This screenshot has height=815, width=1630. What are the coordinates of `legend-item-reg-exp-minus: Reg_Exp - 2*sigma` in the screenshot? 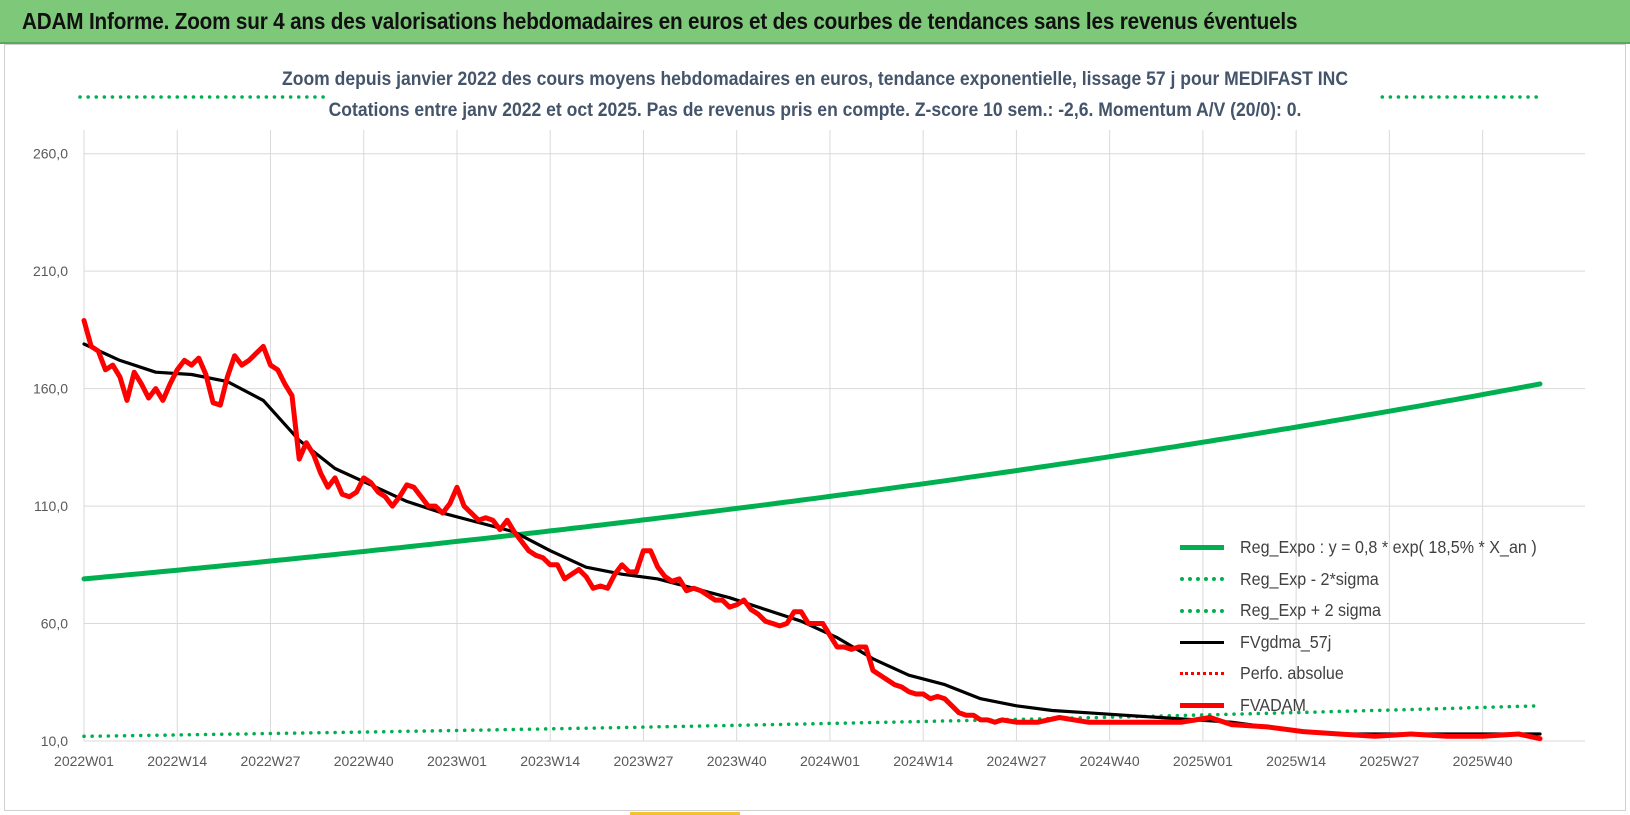 It's located at (1400, 580).